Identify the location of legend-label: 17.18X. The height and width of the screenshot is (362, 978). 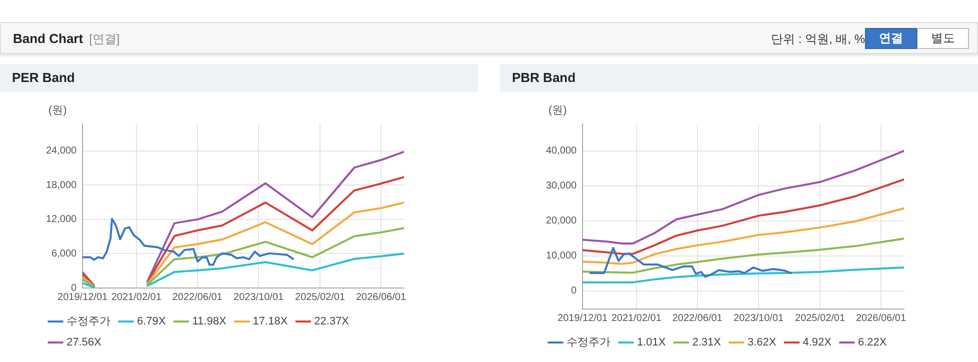
(270, 322).